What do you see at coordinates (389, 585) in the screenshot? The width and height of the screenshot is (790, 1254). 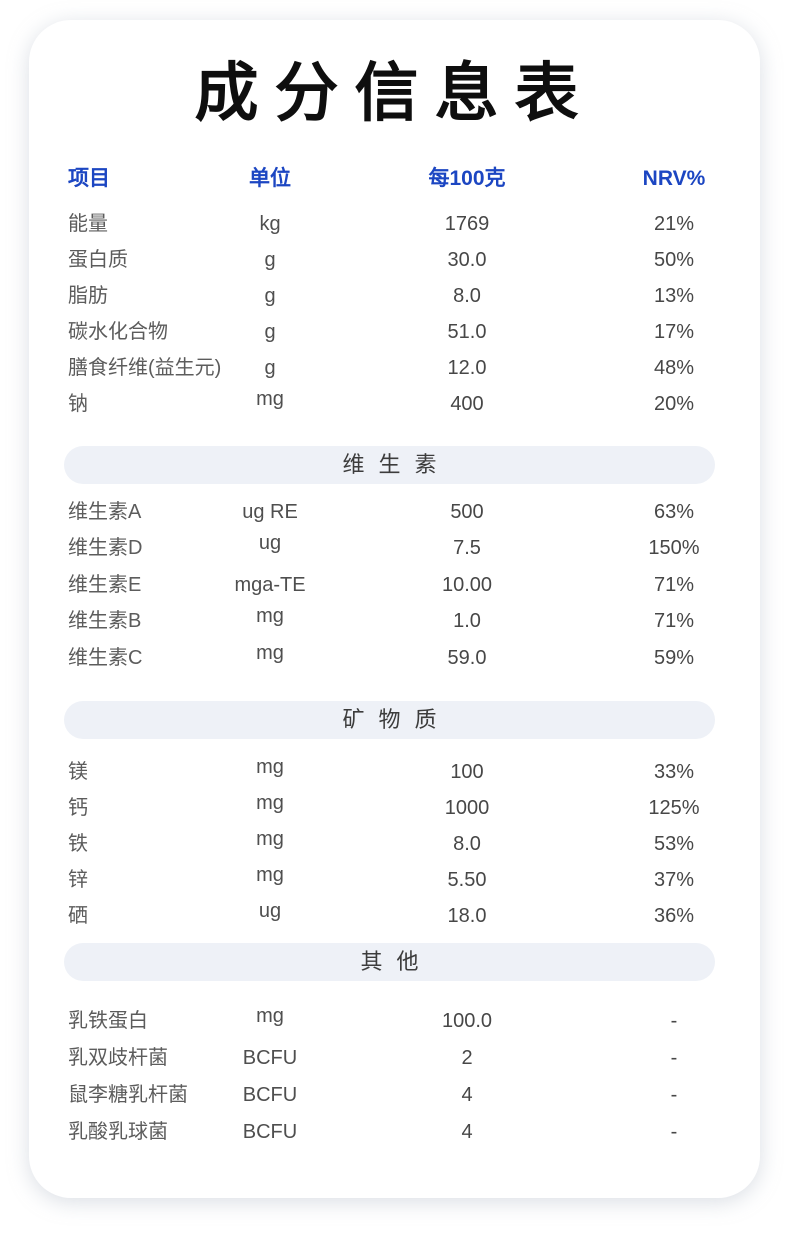 I see `table-row: 维生素E mga-TE 10.00 71%` at bounding box center [389, 585].